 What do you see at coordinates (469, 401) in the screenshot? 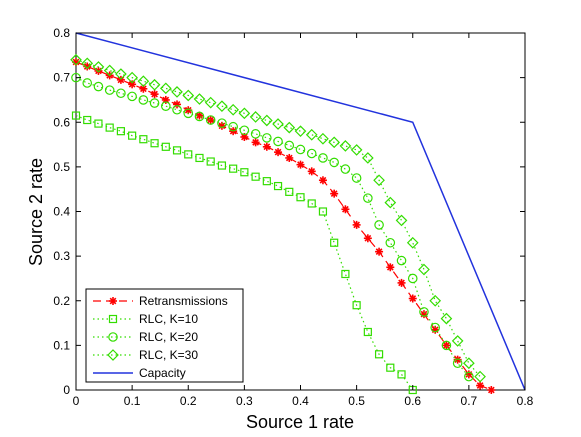
I see `x-tick-label: 0.7` at bounding box center [469, 401].